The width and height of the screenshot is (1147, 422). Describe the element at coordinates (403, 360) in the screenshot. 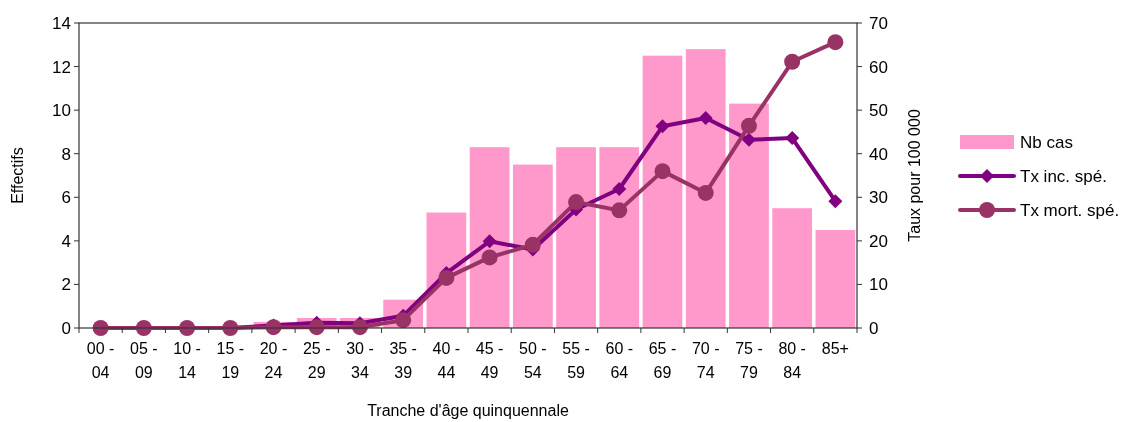

I see `x-tick-label: 35 - 39` at that location.